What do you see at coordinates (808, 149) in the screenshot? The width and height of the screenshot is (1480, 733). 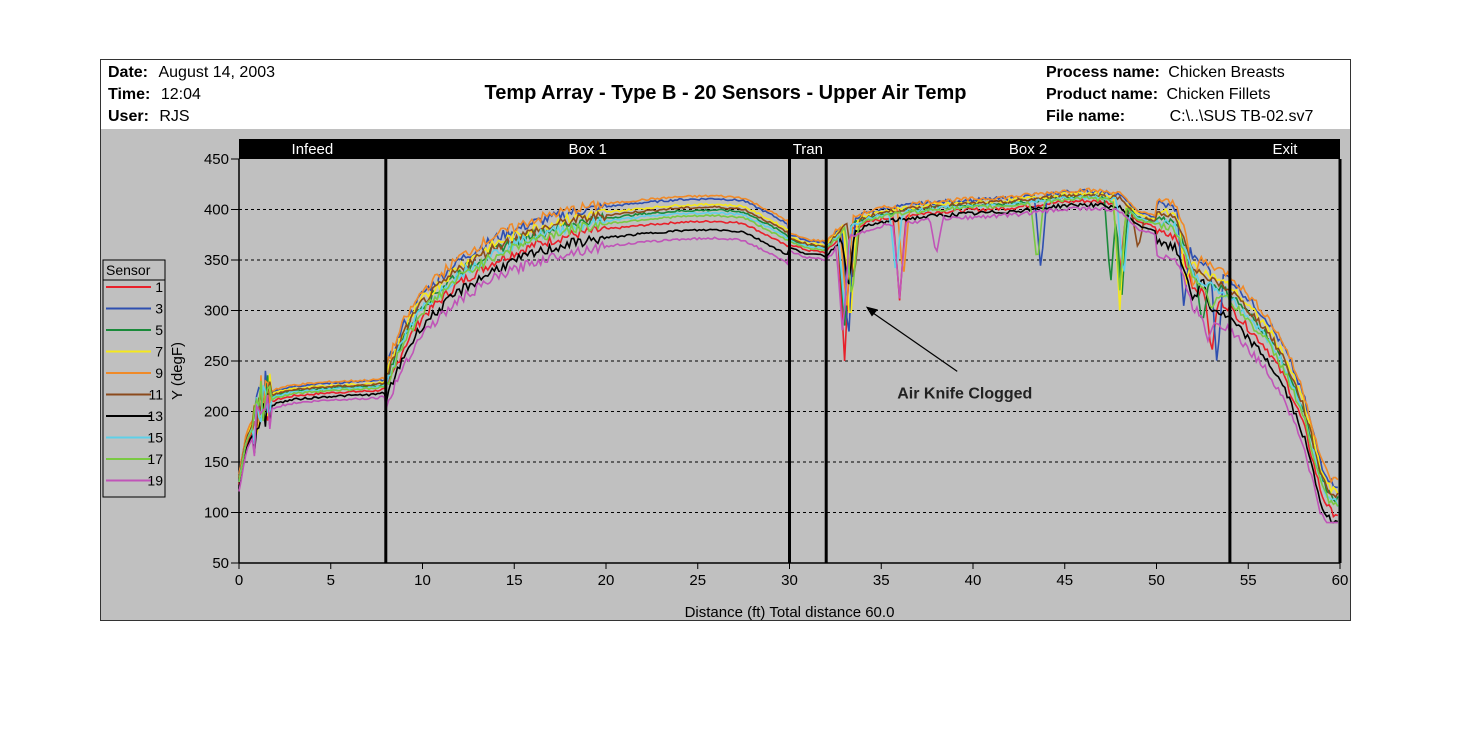 I see `zone-label: Tran` at bounding box center [808, 149].